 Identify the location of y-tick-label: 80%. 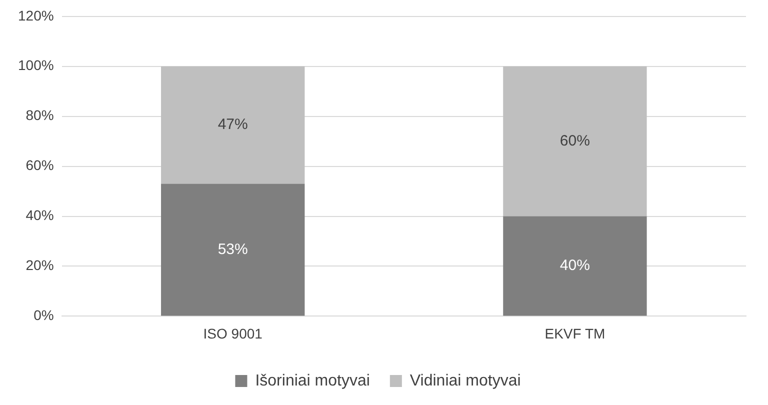
(40, 115).